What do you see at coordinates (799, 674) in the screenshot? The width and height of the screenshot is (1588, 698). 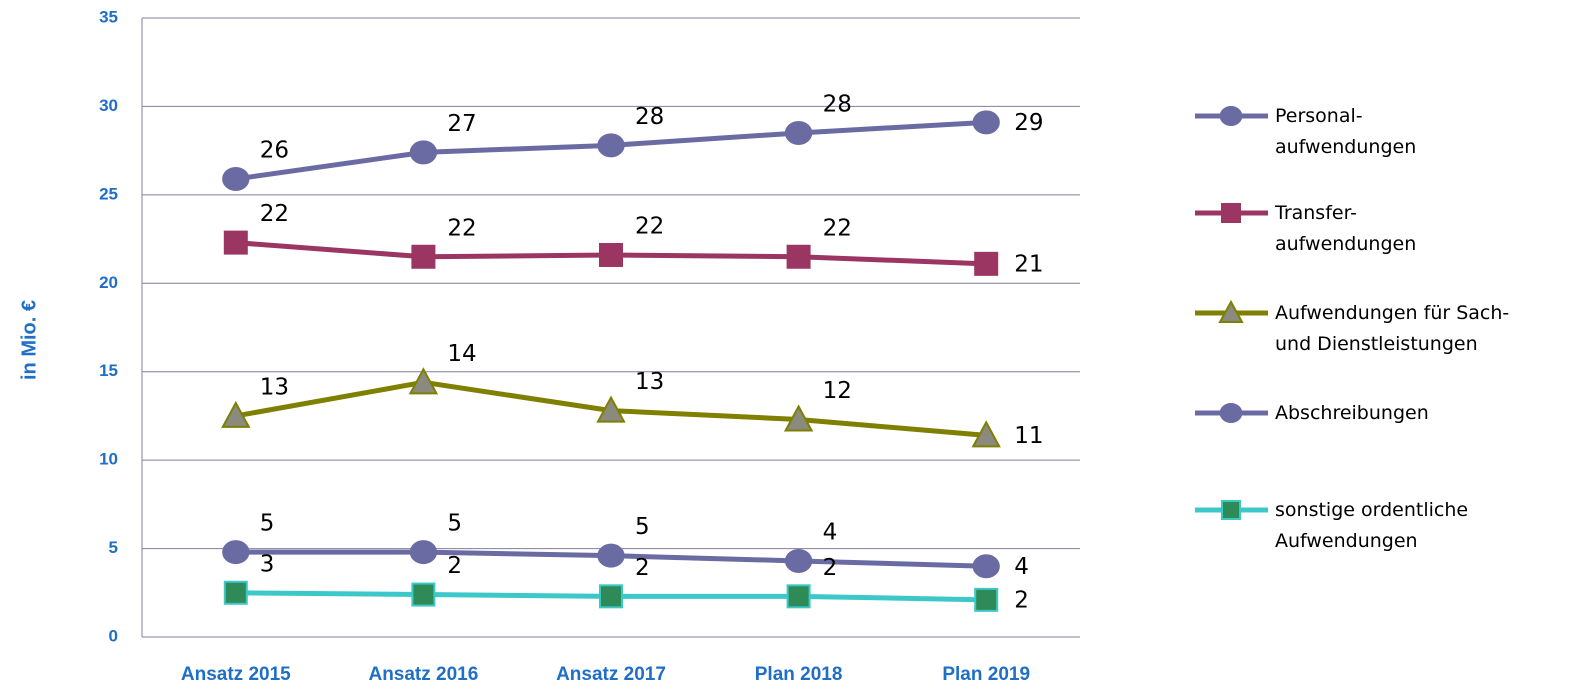 I see `x-tick-label: Plan 2018` at bounding box center [799, 674].